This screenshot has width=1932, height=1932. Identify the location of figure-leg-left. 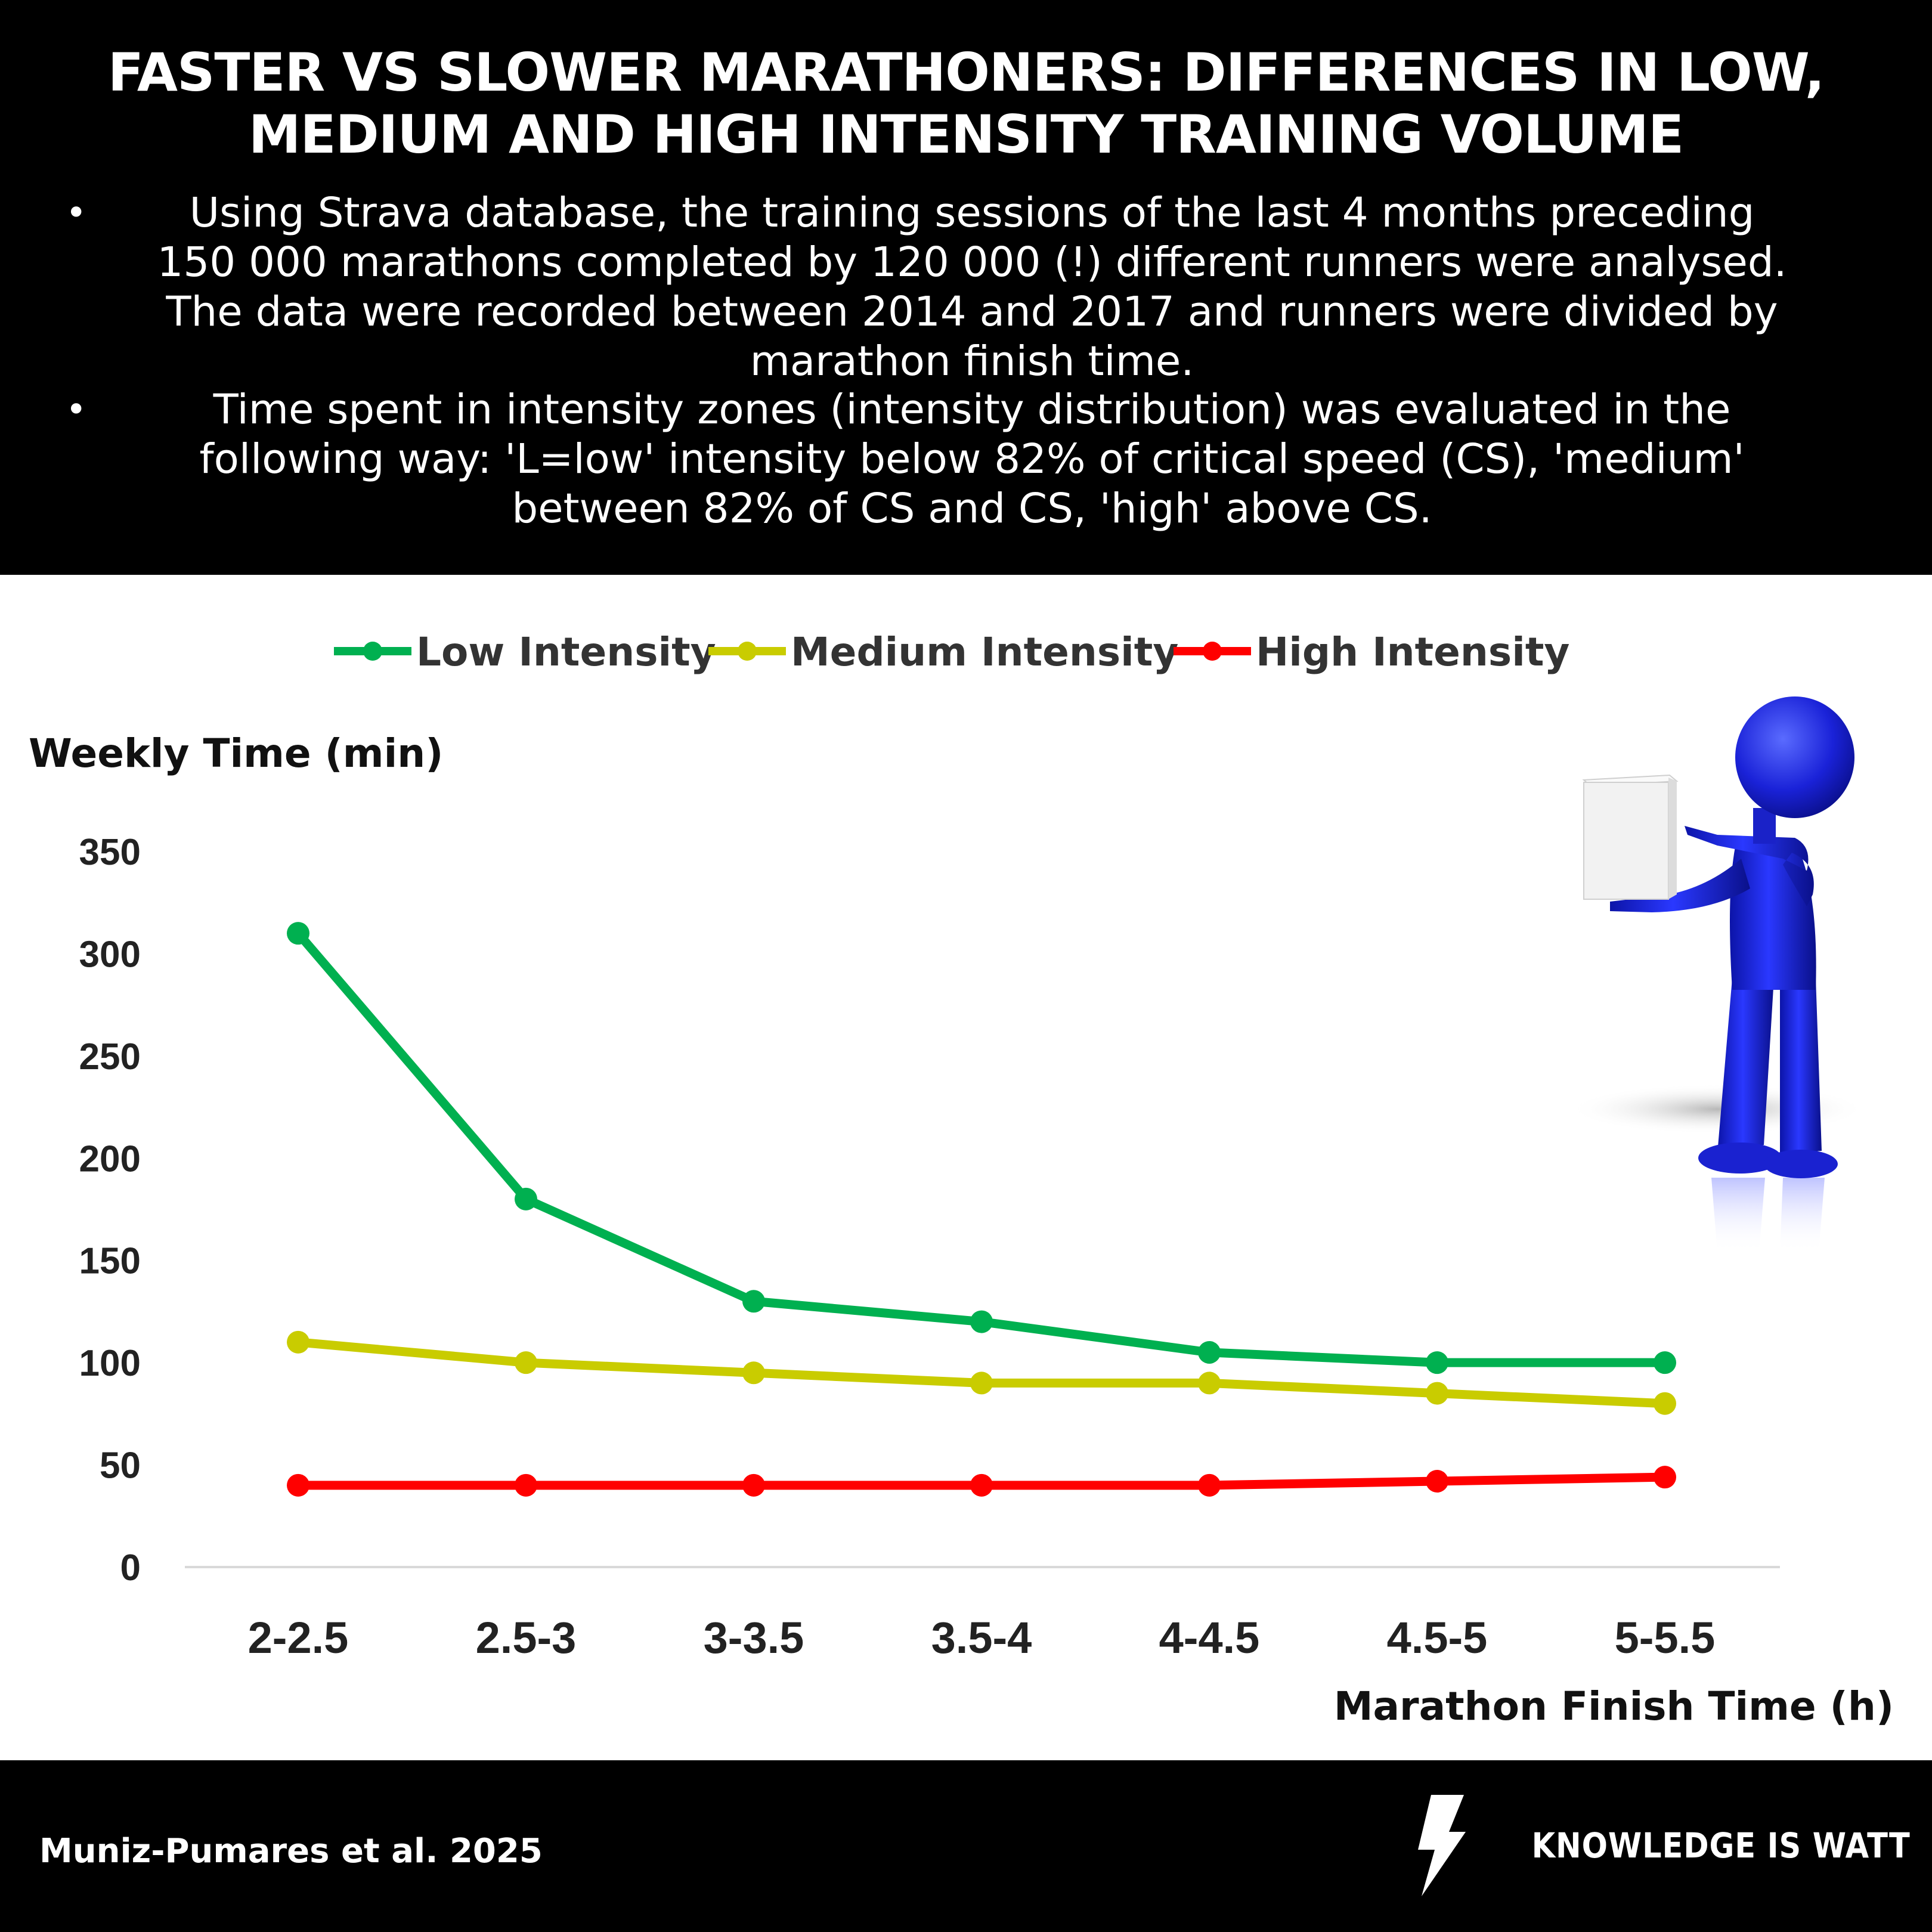
(1746, 1066).